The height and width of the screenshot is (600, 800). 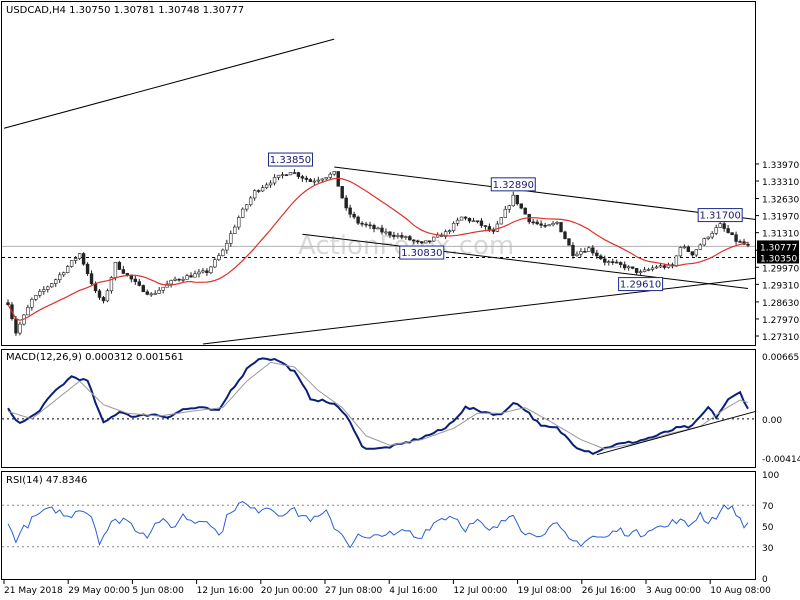 What do you see at coordinates (676, 433) in the screenshot?
I see `macd-trendline` at bounding box center [676, 433].